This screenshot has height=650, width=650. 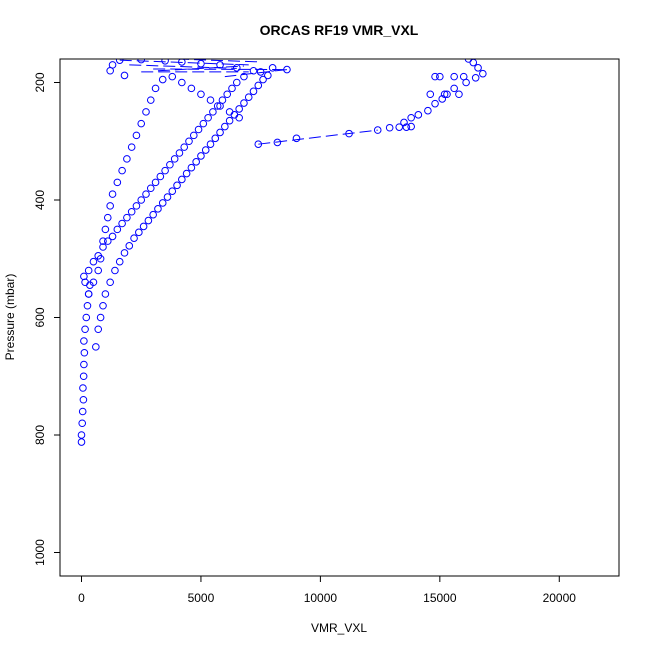 I want to click on x-tick-label: 10000, so click(x=321, y=598).